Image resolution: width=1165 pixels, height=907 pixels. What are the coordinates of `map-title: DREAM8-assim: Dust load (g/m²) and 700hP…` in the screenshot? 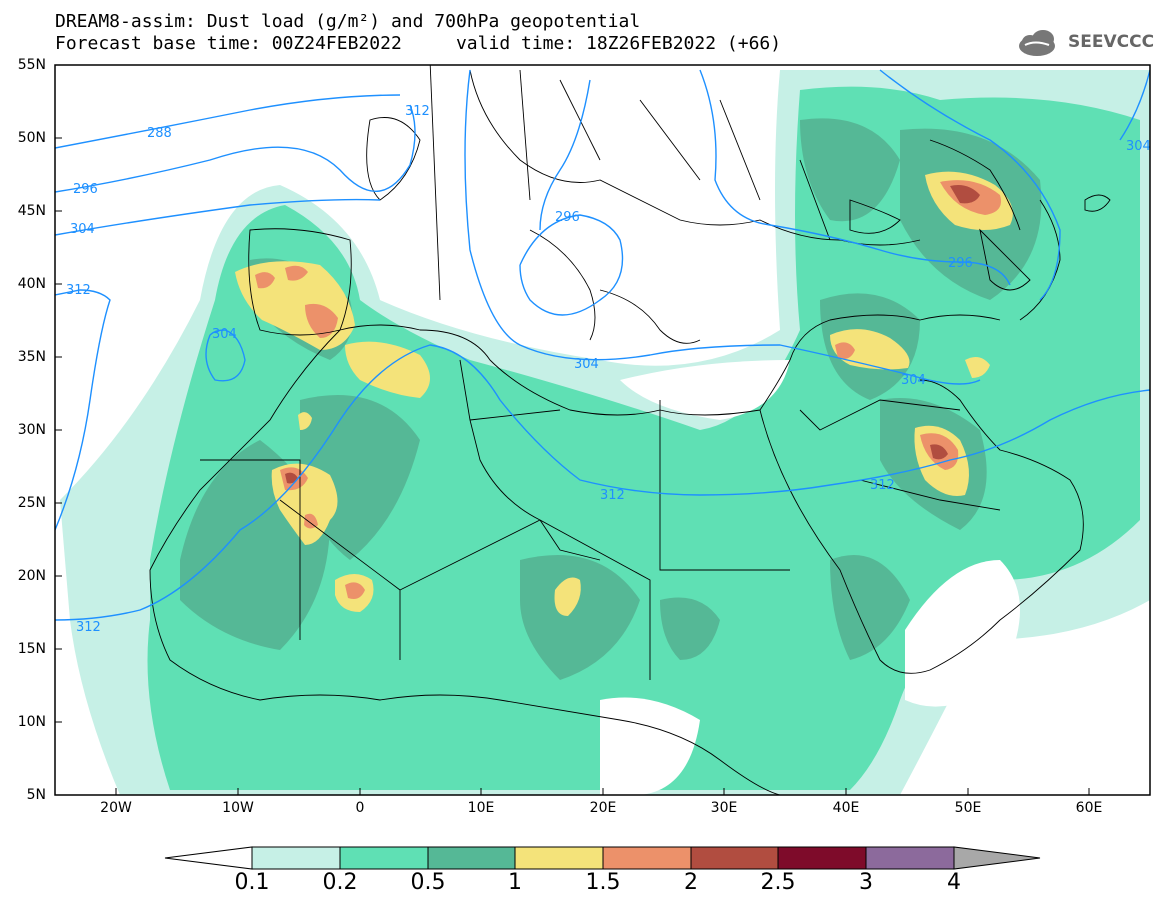 It's located at (348, 21).